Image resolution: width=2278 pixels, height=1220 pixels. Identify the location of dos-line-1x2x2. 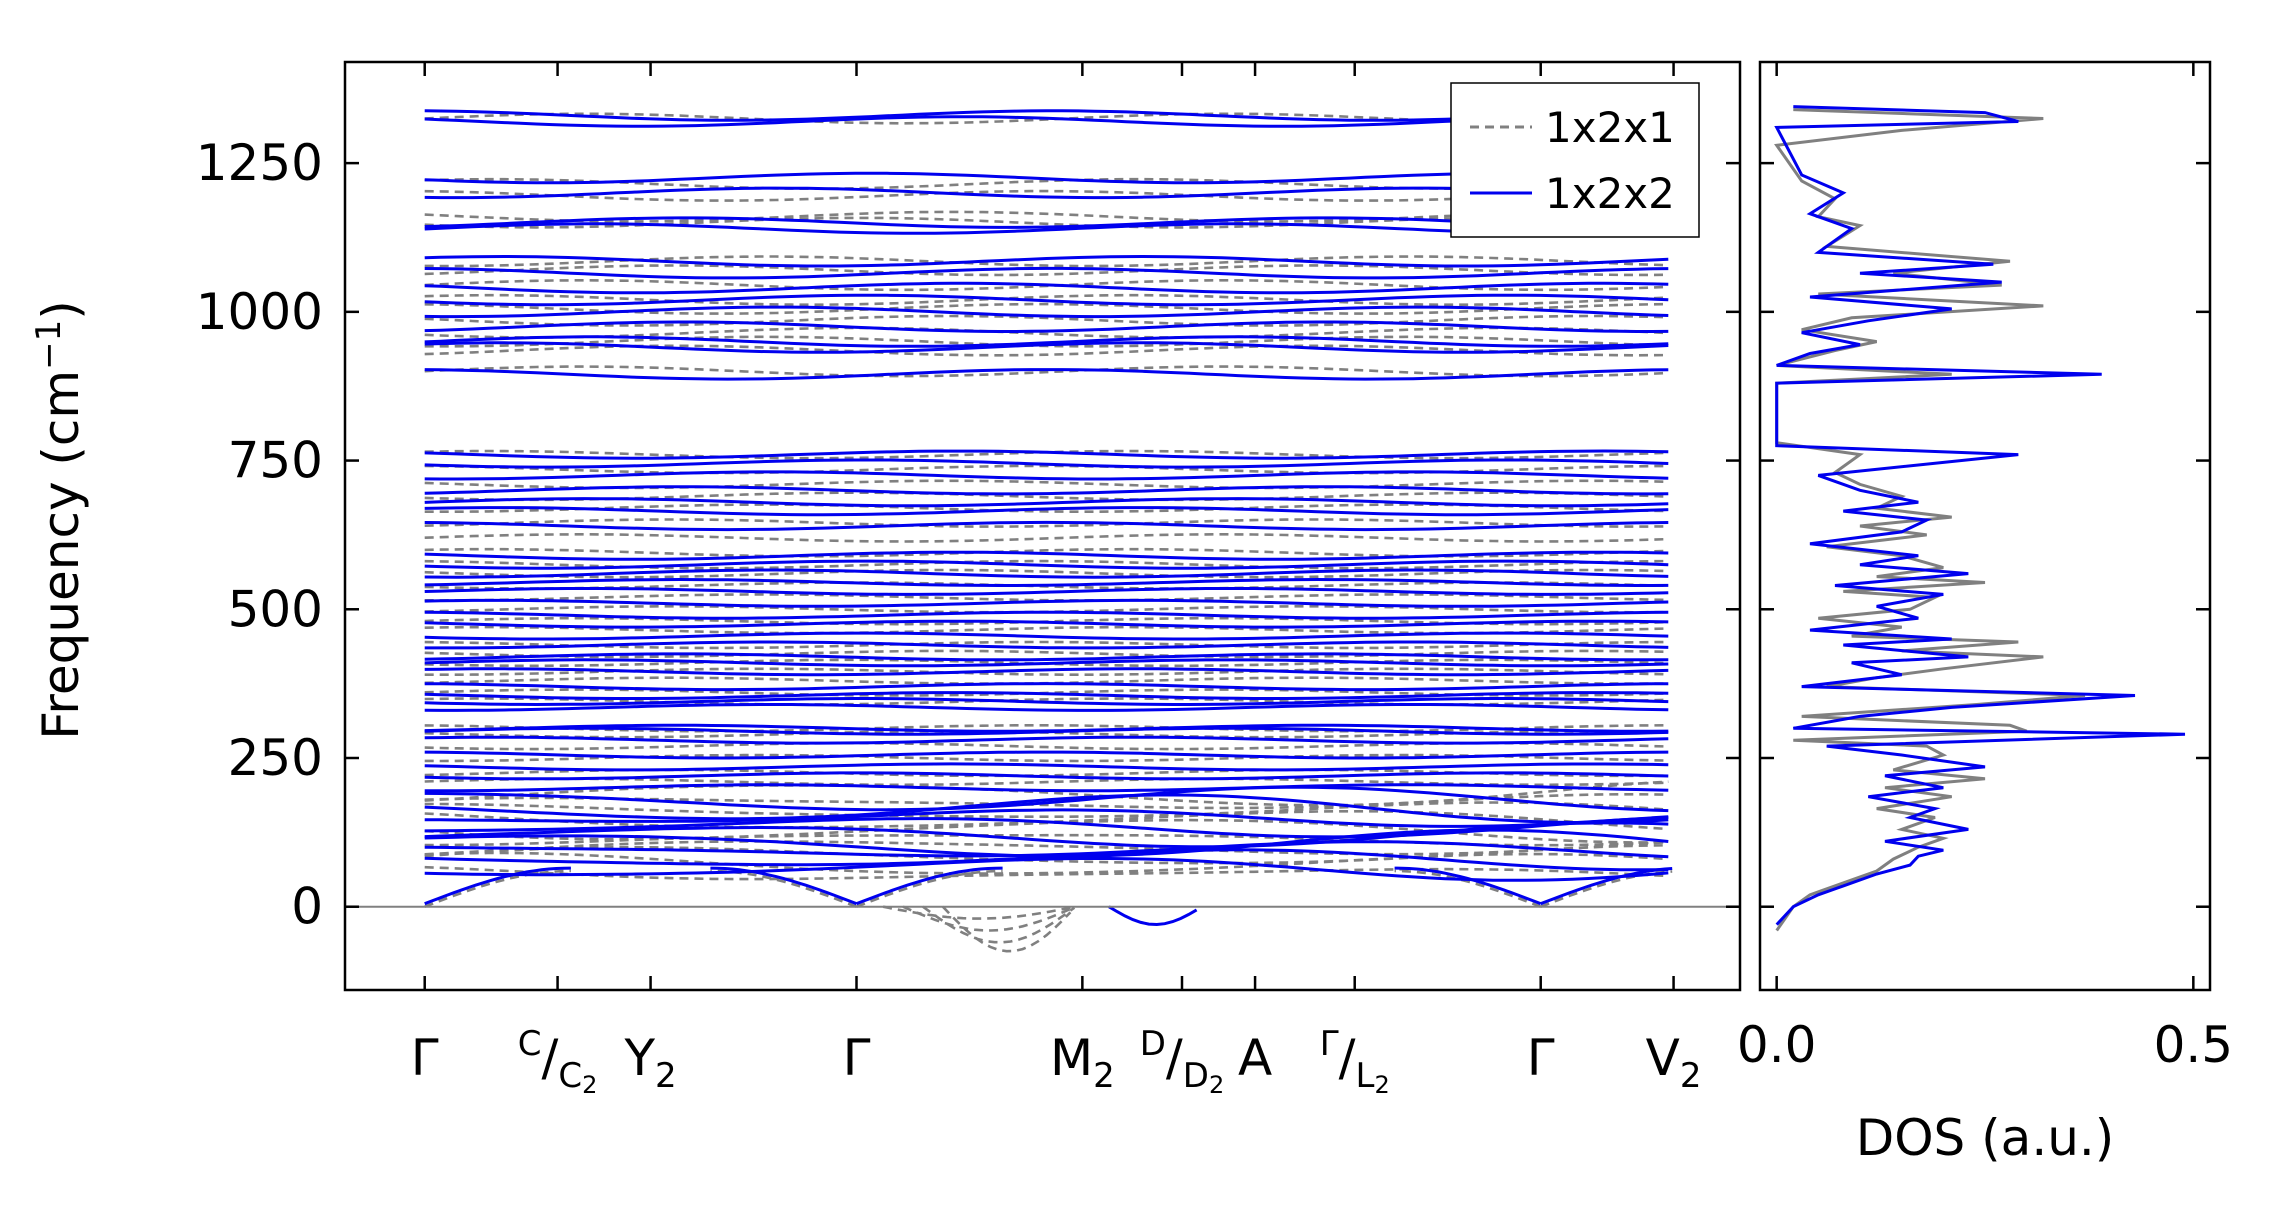
(1980, 515).